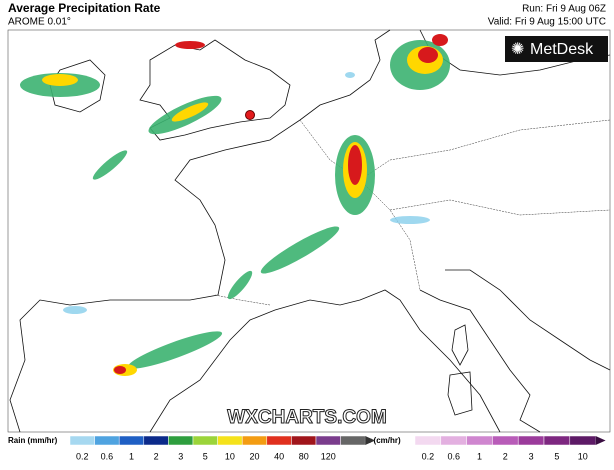 This screenshot has height=470, width=614. What do you see at coordinates (131, 456) in the screenshot?
I see `rain-tick-label: 1` at bounding box center [131, 456].